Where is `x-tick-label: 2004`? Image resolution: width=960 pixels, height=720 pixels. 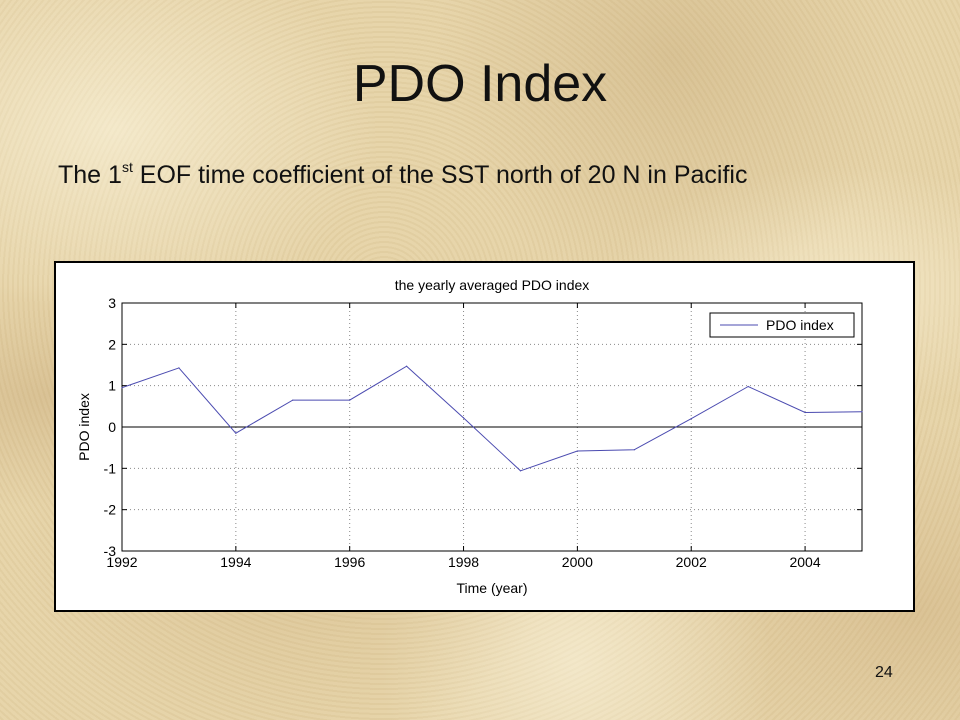 x-tick-label: 2004 is located at coordinates (804, 562).